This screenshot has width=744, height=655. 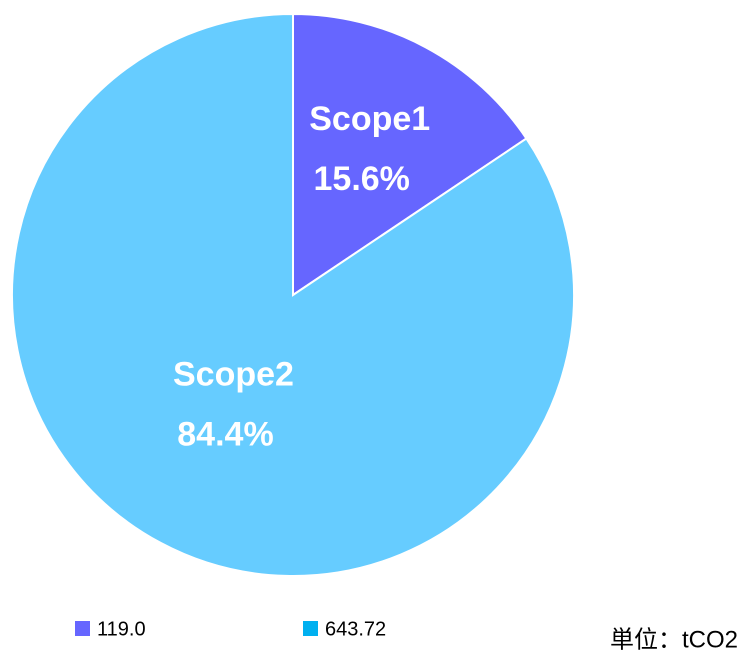 I want to click on pie-slice, so click(x=410, y=154).